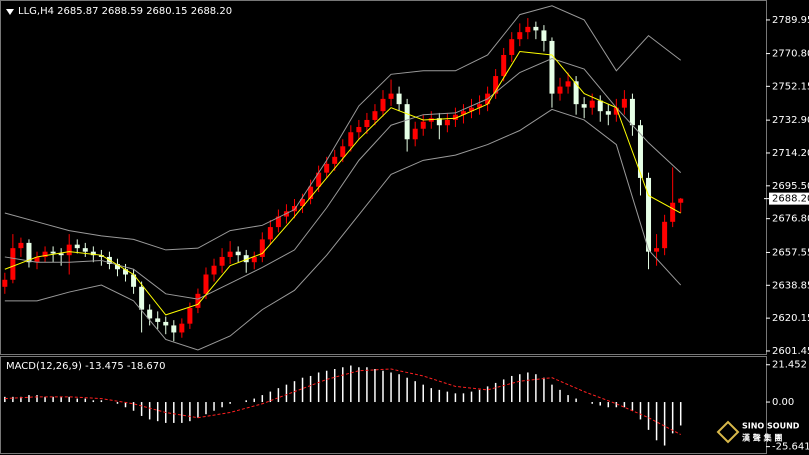  Describe the element at coordinates (790, 318) in the screenshot. I see `y-tick-label: 2620.15` at that location.